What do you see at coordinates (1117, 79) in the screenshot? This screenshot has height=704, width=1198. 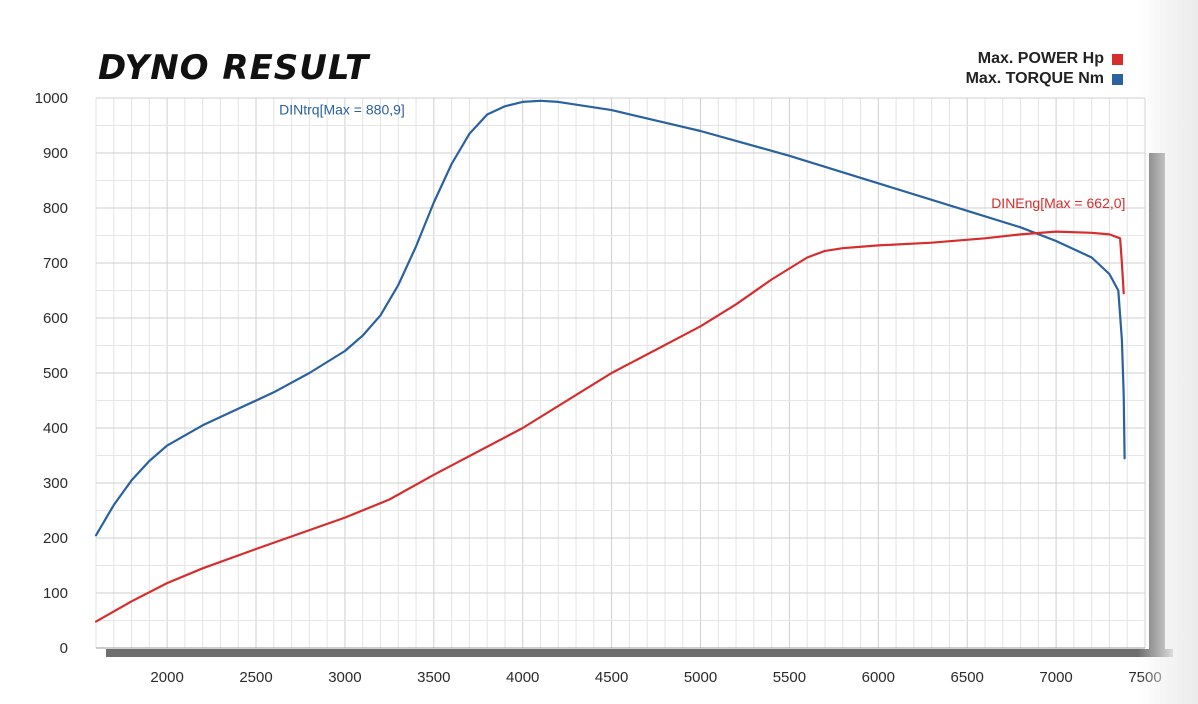 I see `legend-swatch-torque` at bounding box center [1117, 79].